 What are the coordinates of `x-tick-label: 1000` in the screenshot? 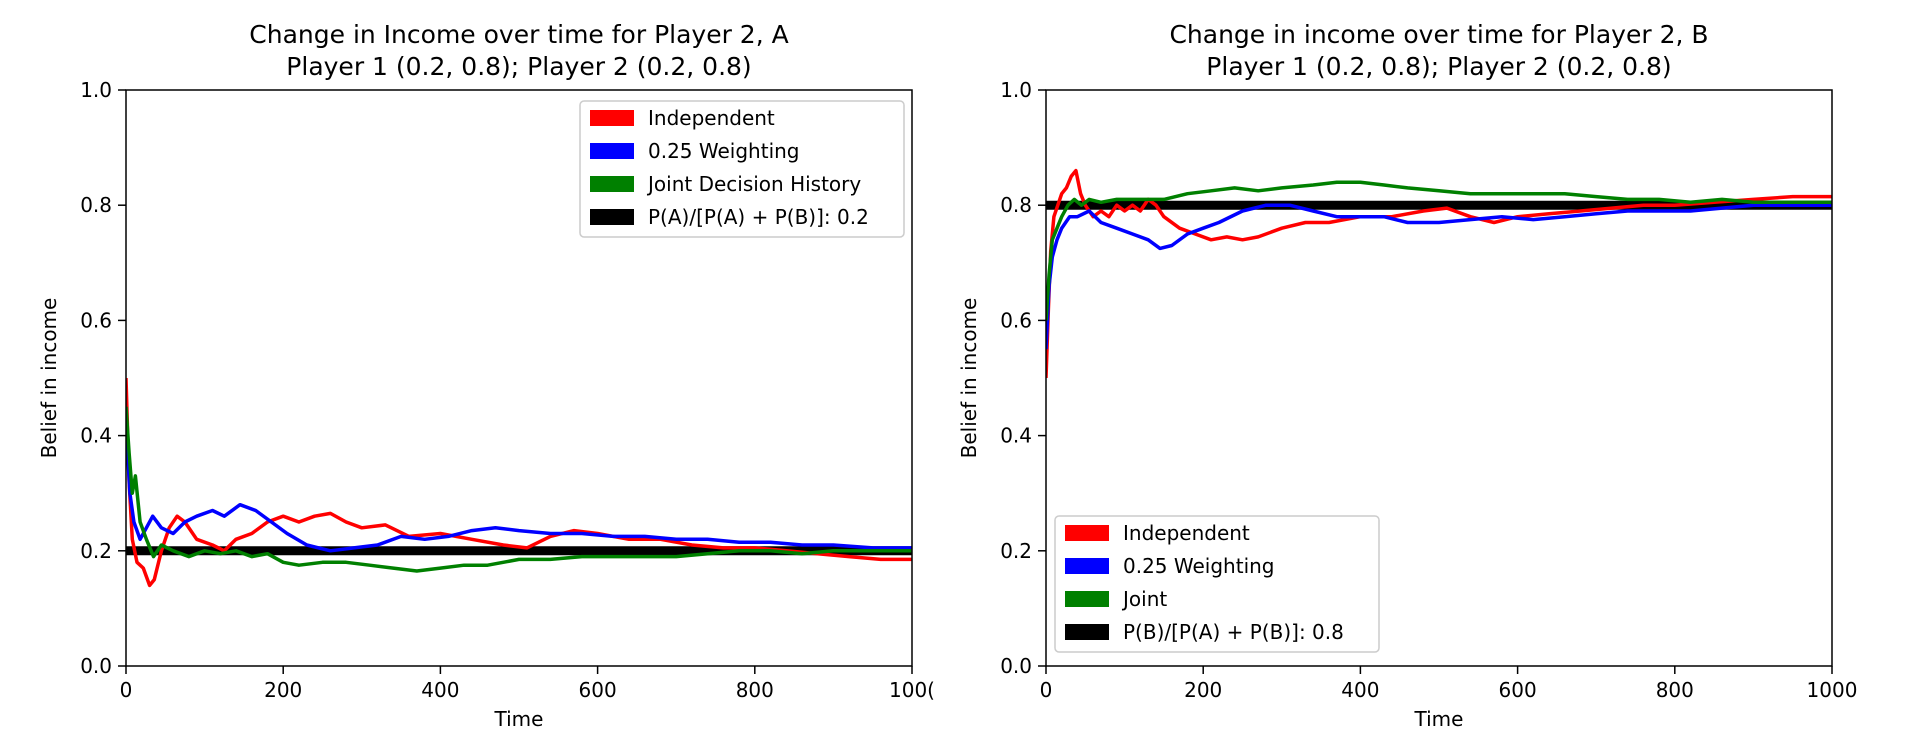 It's located at (1832, 690).